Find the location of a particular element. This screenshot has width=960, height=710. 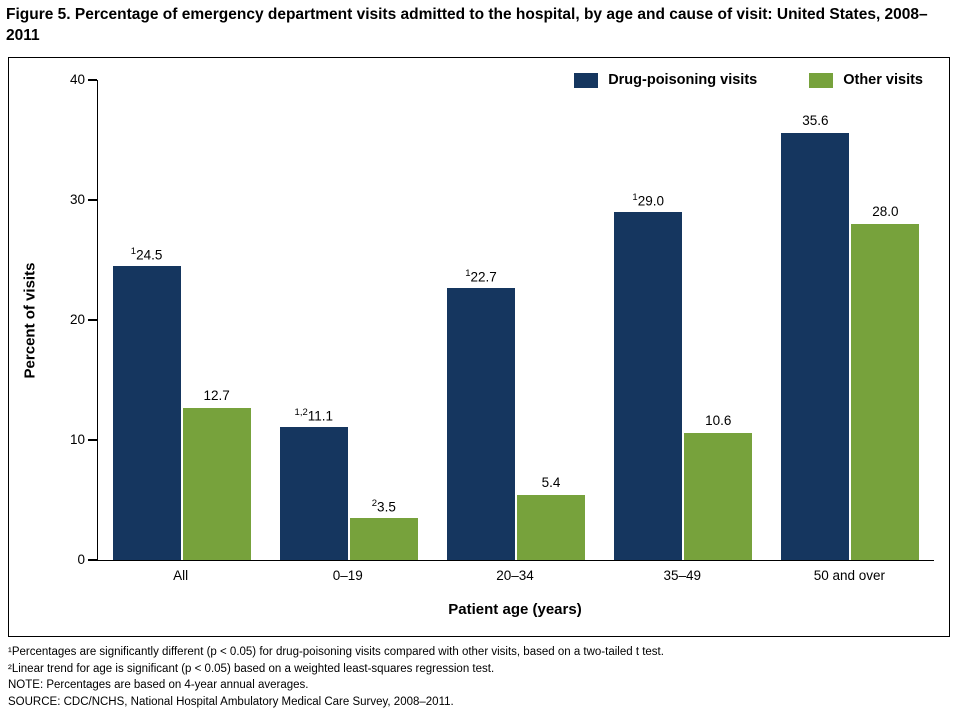

bar-value-label: 124.5 is located at coordinates (146, 254).